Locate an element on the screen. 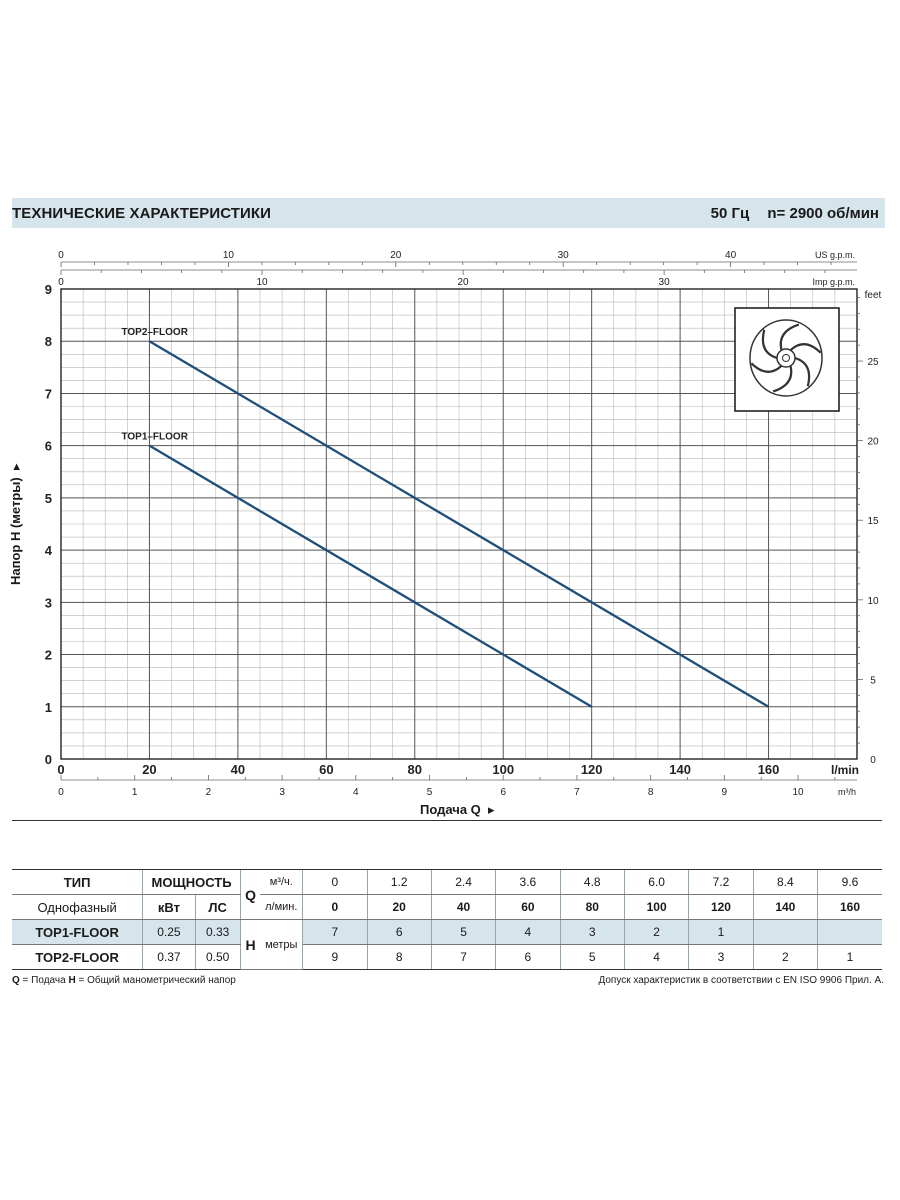 This screenshot has height=1200, width=900. h-unit: метры is located at coordinates (282, 944).